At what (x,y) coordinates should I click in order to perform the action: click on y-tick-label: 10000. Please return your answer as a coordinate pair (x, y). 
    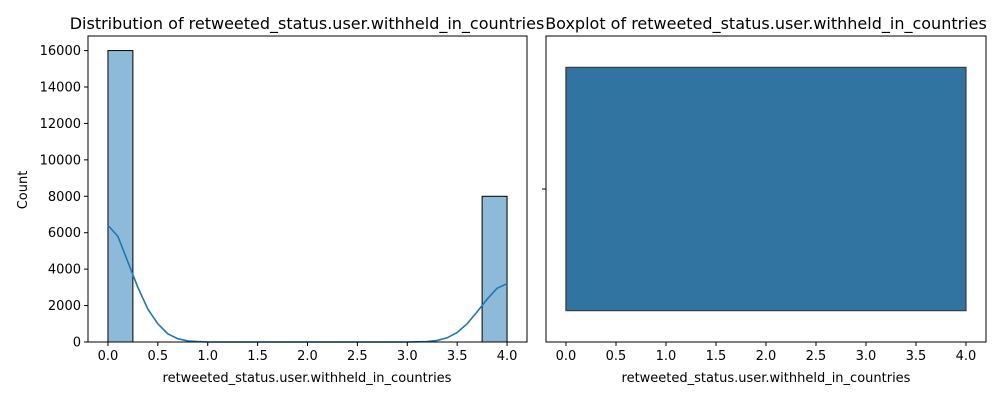
    Looking at the image, I should click on (60, 160).